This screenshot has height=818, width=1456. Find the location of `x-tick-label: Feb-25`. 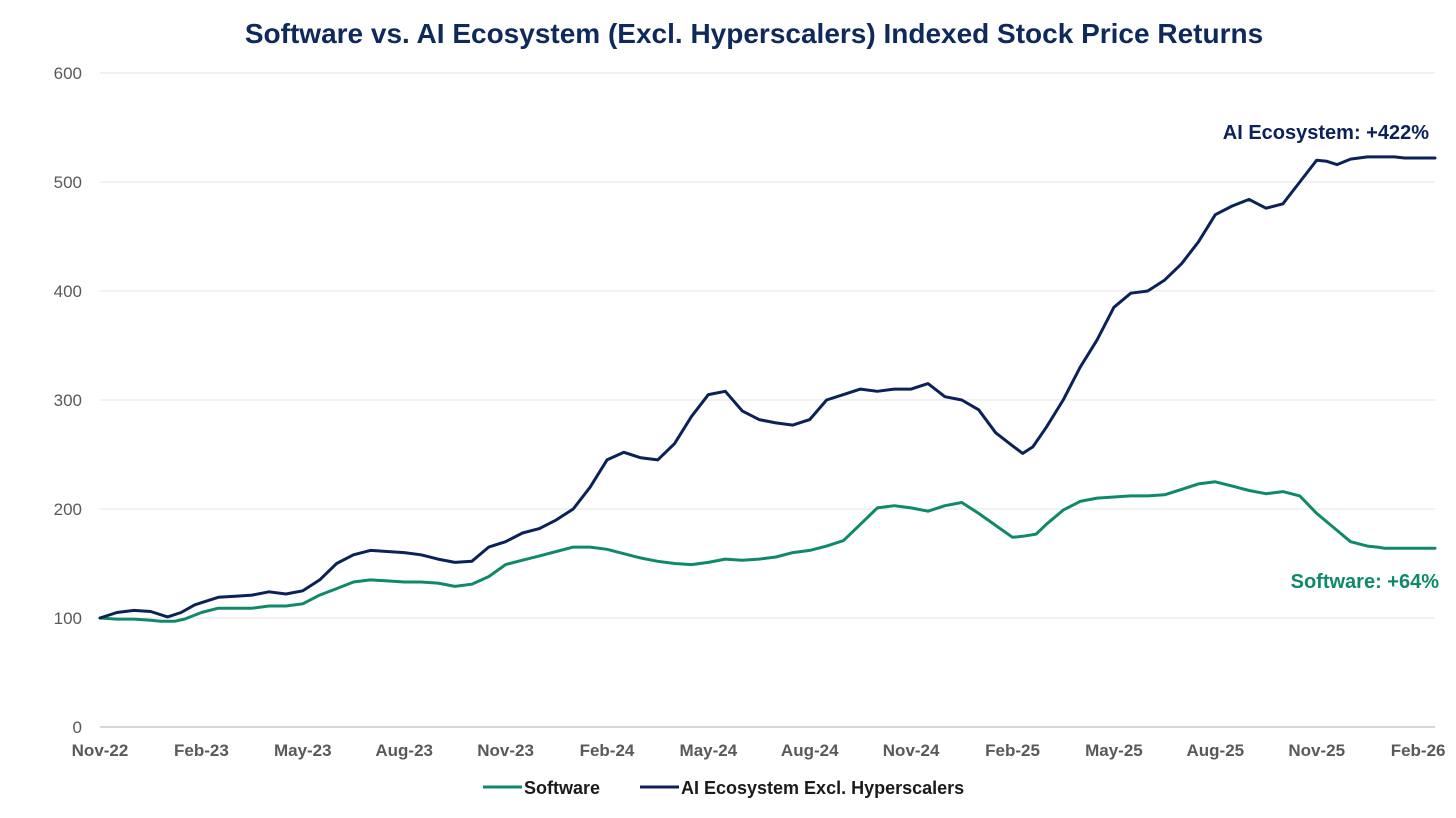

x-tick-label: Feb-25 is located at coordinates (1012, 750).